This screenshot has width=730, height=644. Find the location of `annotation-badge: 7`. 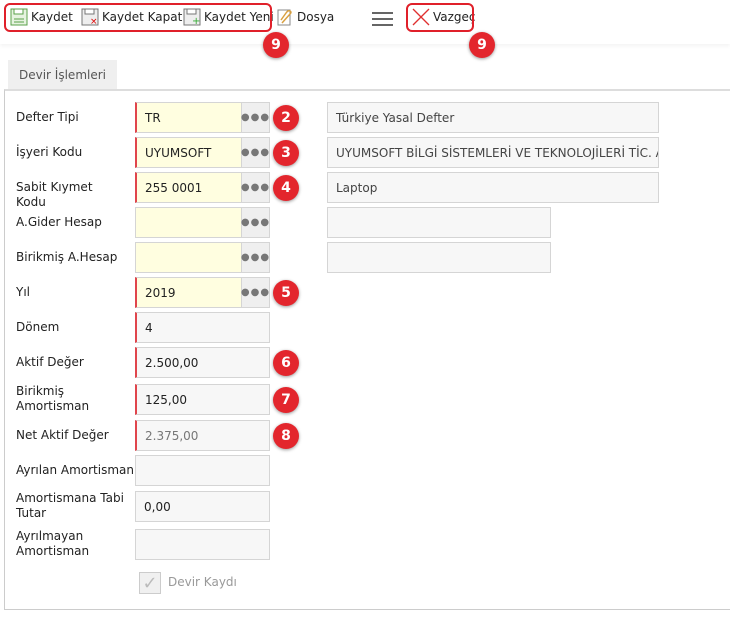

annotation-badge: 7 is located at coordinates (286, 400).